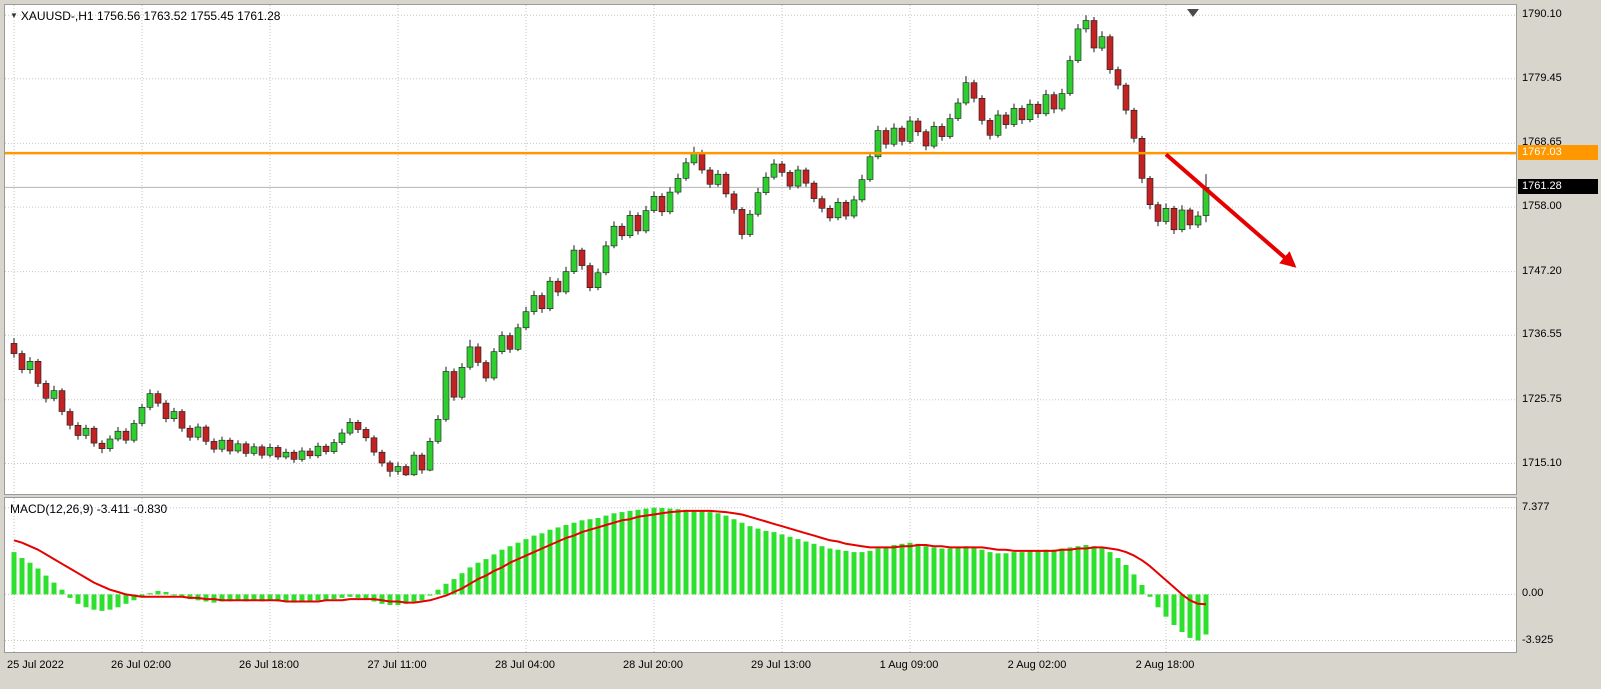  Describe the element at coordinates (1542, 270) in the screenshot. I see `price-tick-label: 1747.20` at that location.